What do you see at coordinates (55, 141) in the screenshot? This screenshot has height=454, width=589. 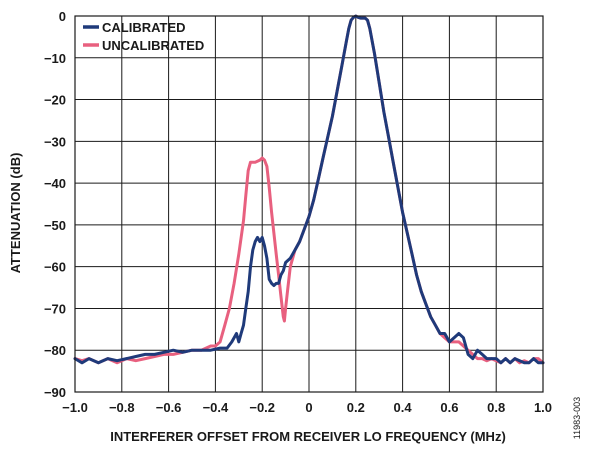 I see `y-tick-label: −30` at bounding box center [55, 141].